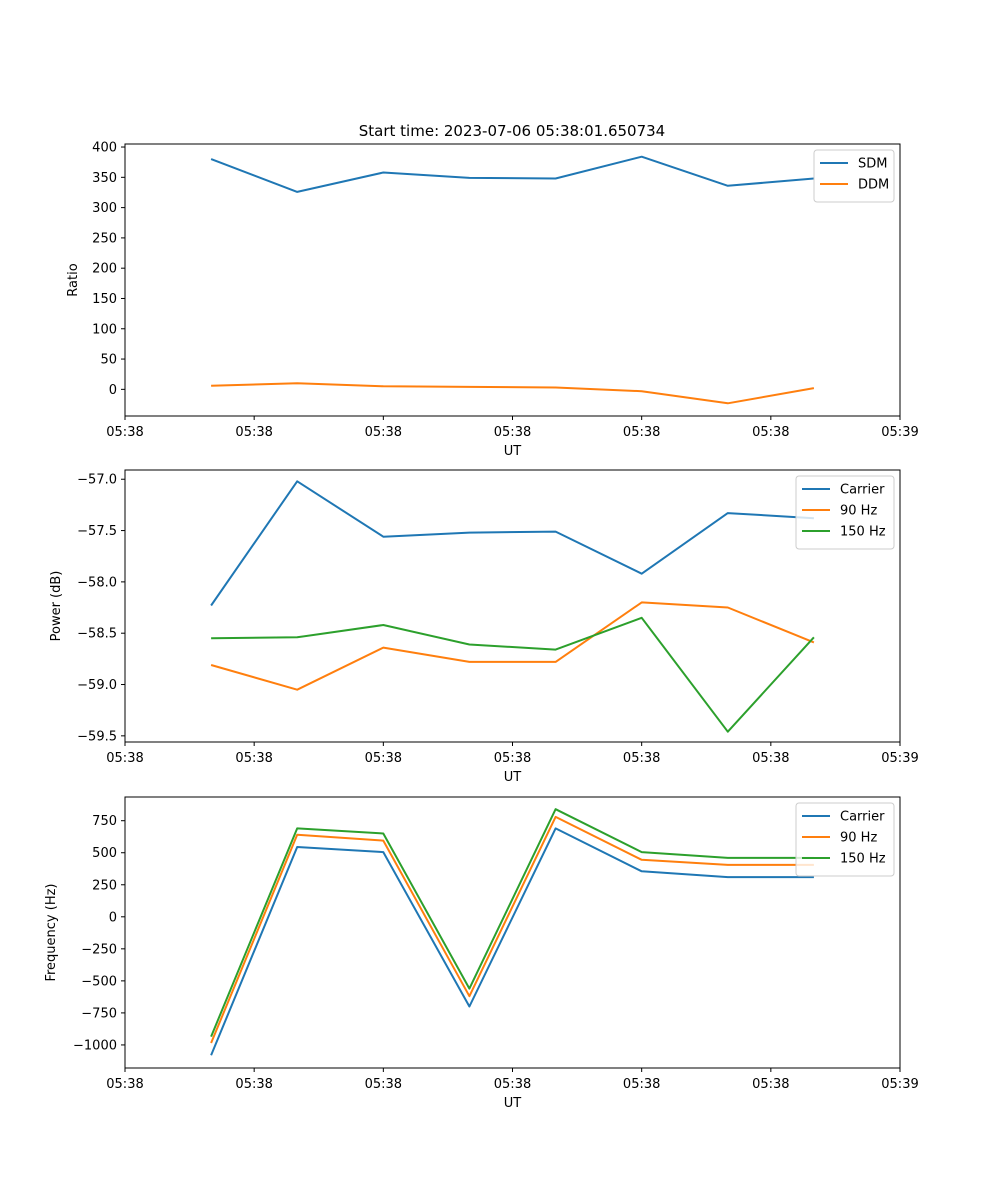  Describe the element at coordinates (97, 480) in the screenshot. I see `y-tick-label: −57.0` at that location.